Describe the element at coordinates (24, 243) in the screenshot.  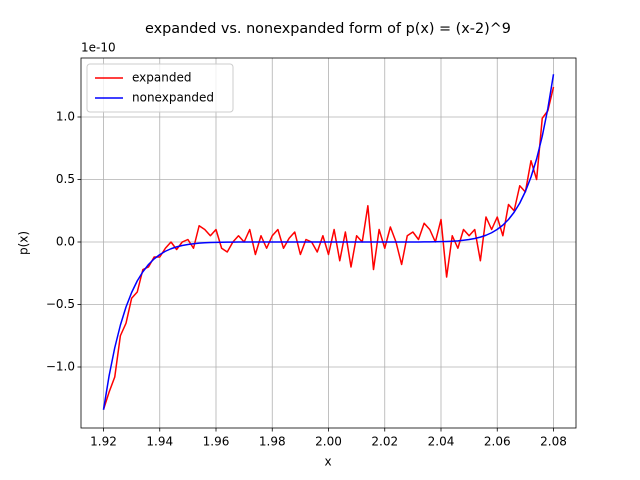
I see `y-axis-label: p(x)` at that location.